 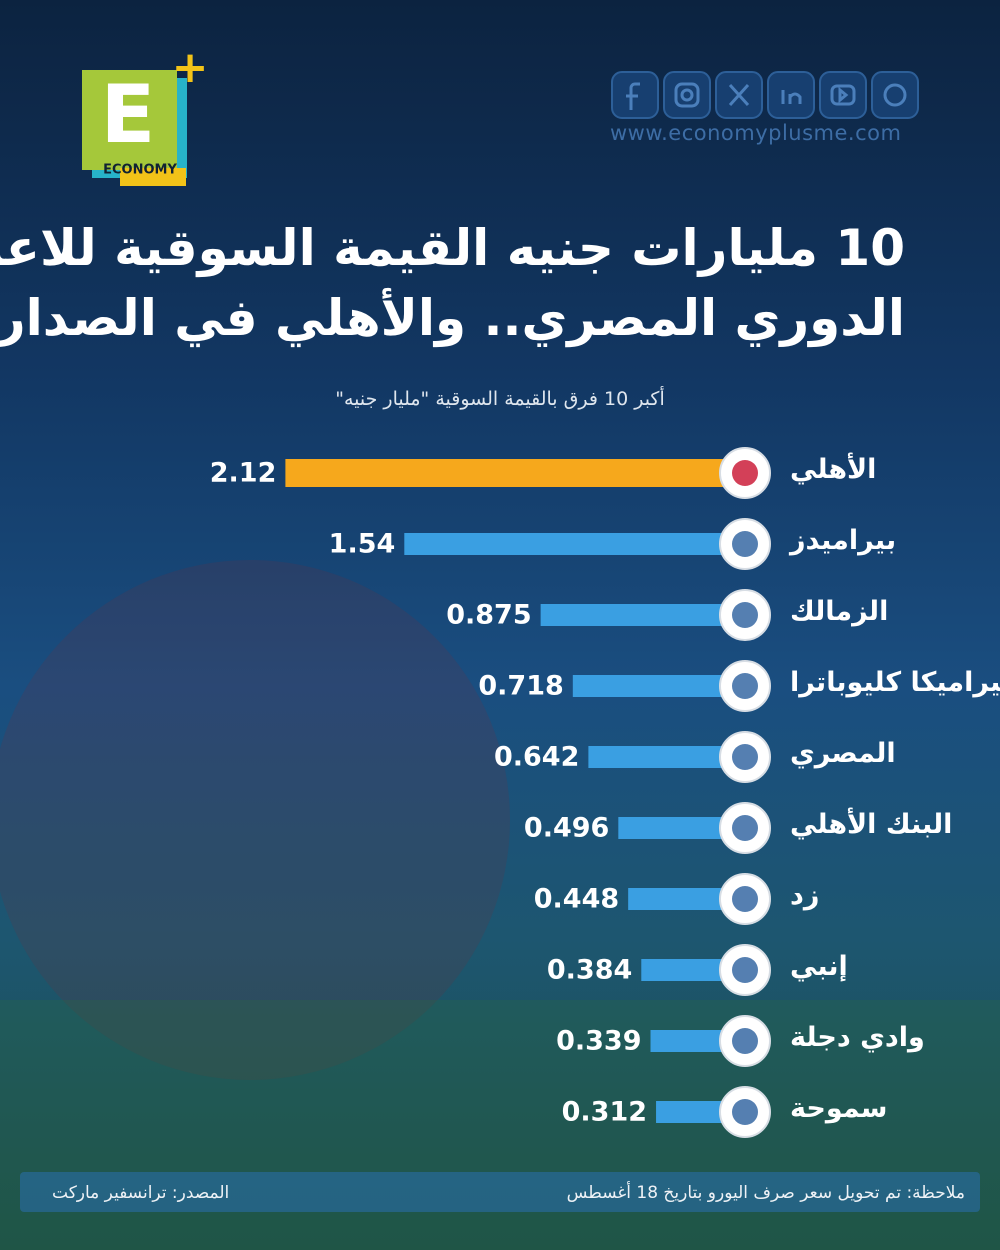 I want to click on social-icons, so click(x=765, y=95).